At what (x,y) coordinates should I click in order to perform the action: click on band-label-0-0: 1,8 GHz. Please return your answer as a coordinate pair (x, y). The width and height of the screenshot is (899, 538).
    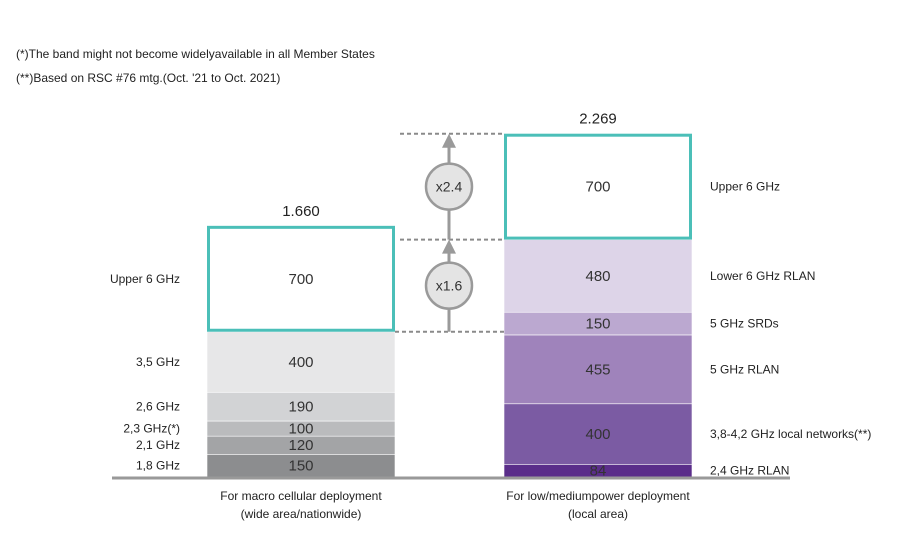
    Looking at the image, I should click on (158, 466).